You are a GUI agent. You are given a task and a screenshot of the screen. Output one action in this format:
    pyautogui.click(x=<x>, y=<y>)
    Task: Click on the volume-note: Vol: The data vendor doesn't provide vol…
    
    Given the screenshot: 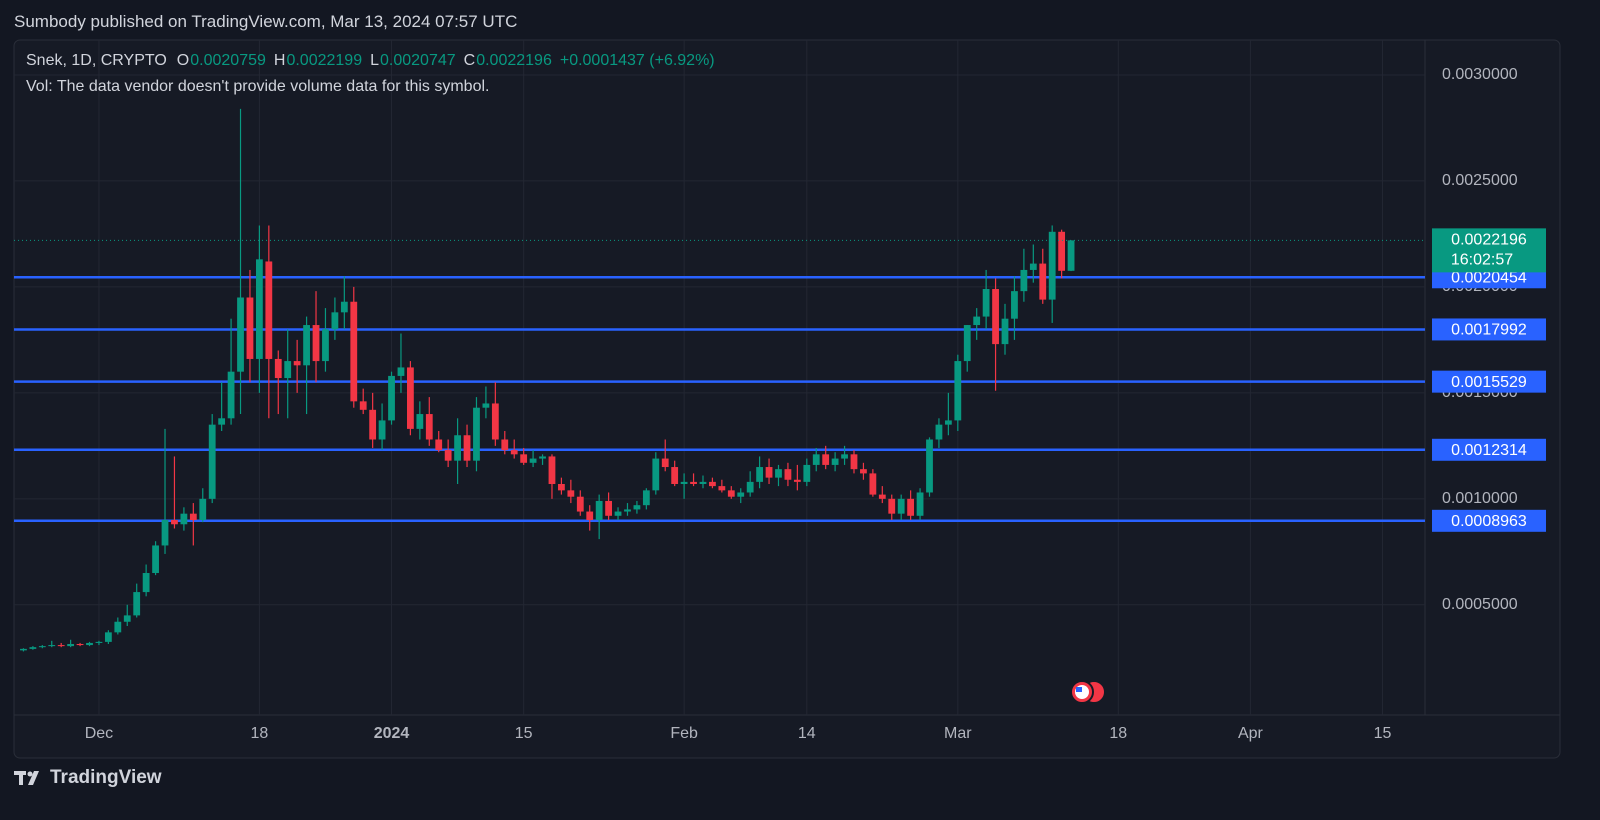 What is the action you would take?
    pyautogui.click(x=258, y=86)
    